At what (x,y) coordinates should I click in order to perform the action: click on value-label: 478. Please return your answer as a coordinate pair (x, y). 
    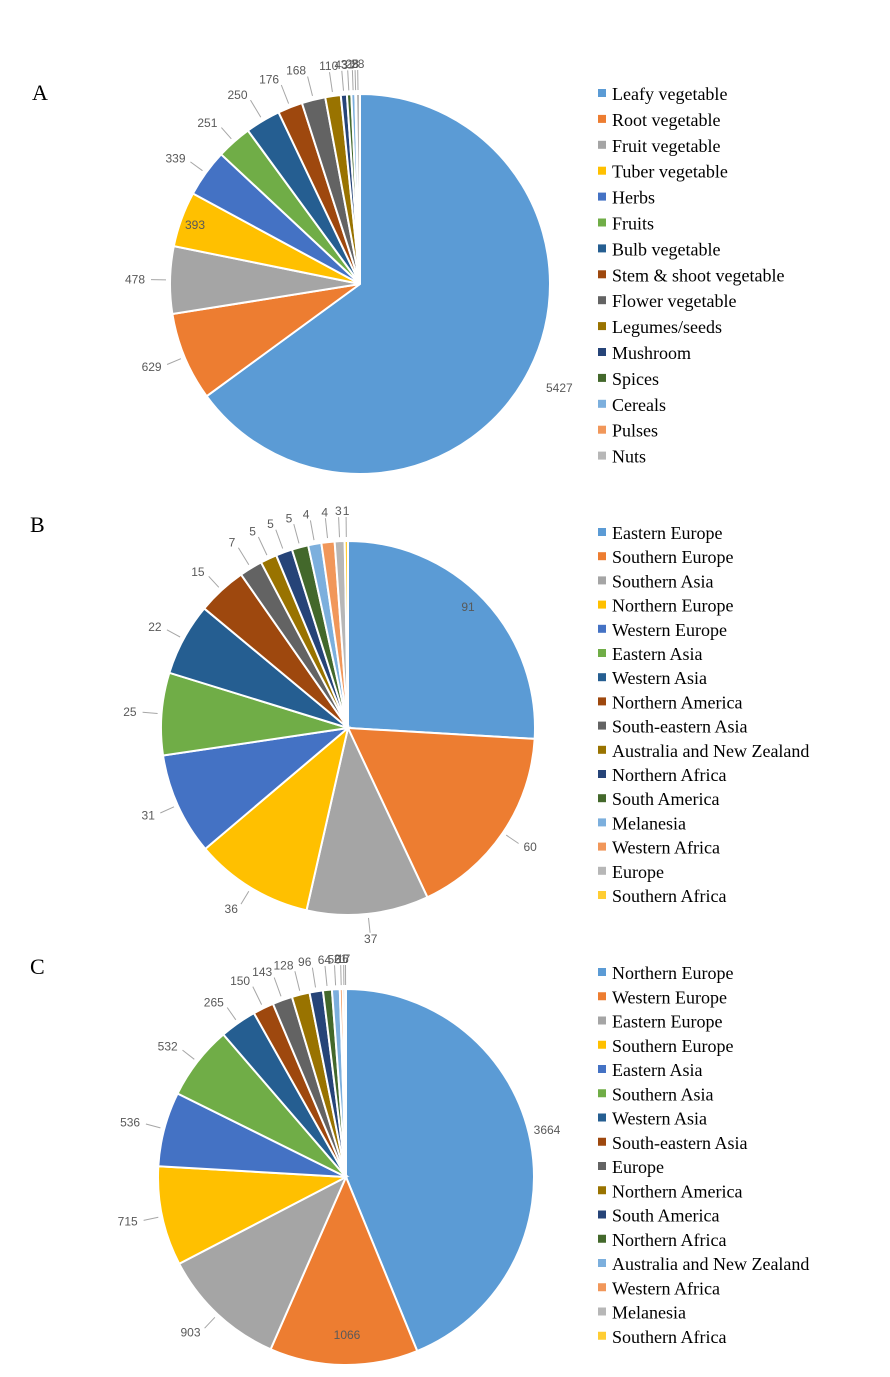
    Looking at the image, I should click on (135, 280).